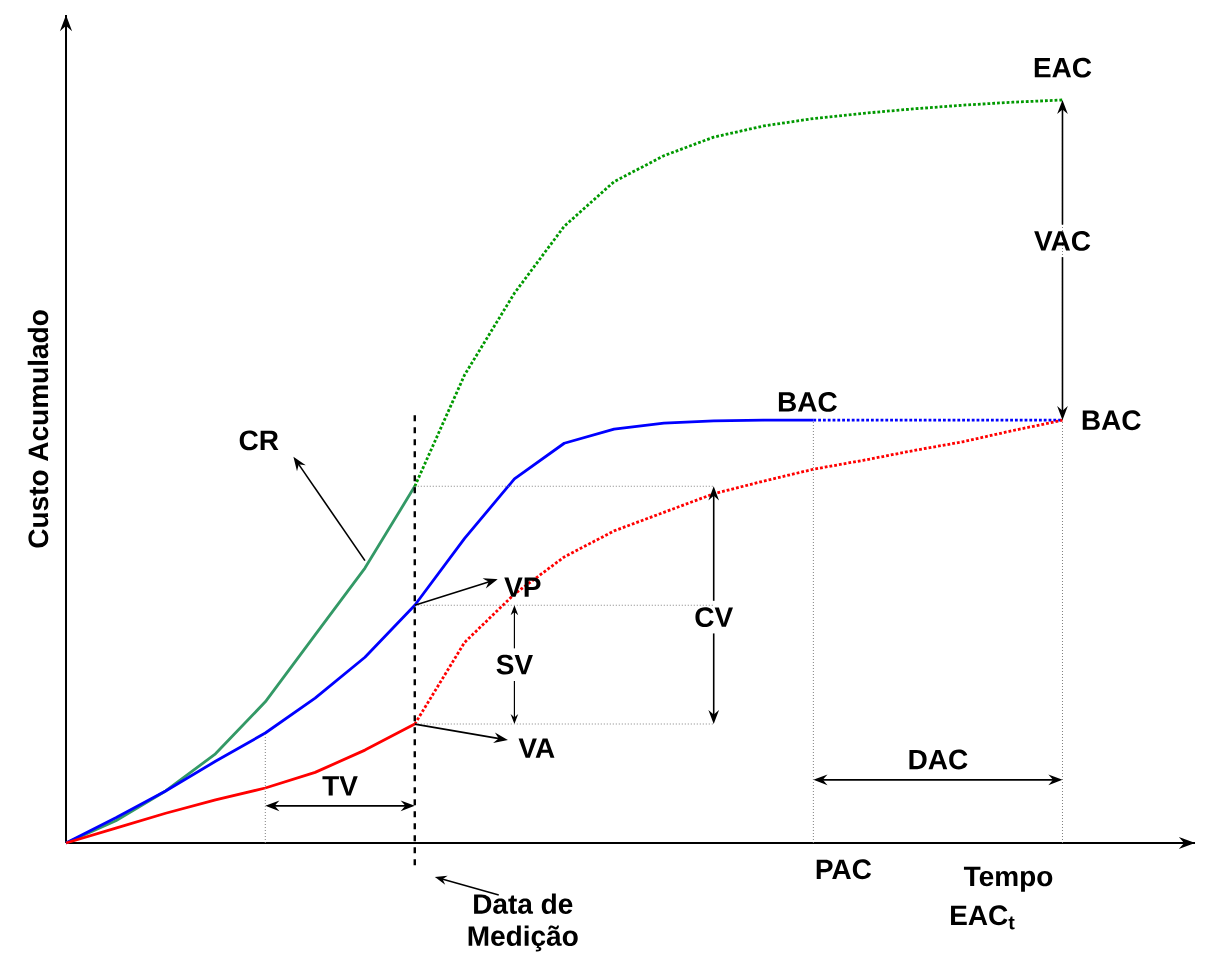 This screenshot has height=967, width=1205. Describe the element at coordinates (340, 786) in the screenshot. I see `annotation: TV` at that location.